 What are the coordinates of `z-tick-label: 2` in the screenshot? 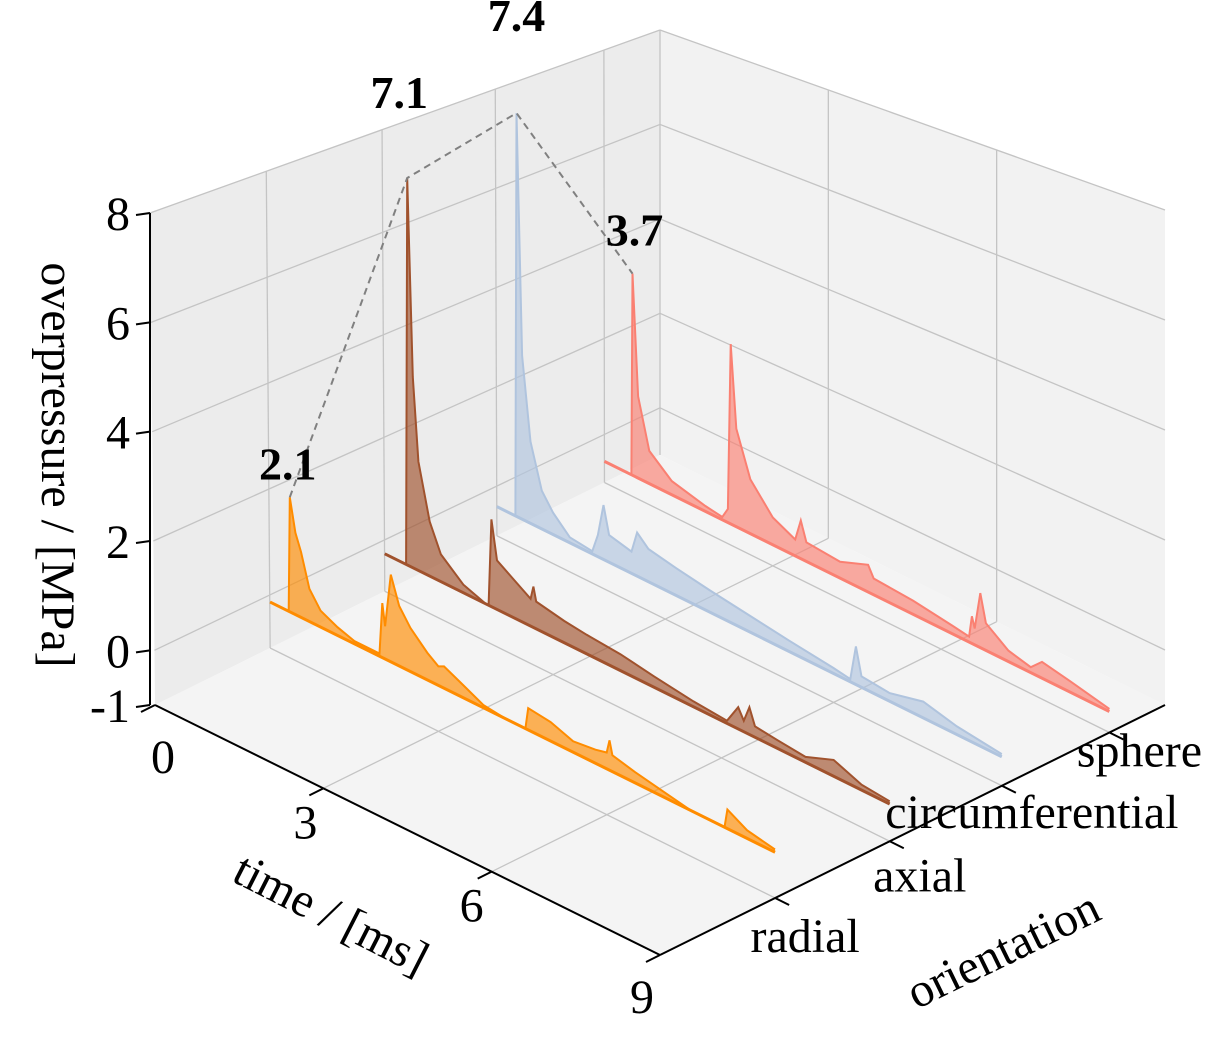 It's located at (118, 542).